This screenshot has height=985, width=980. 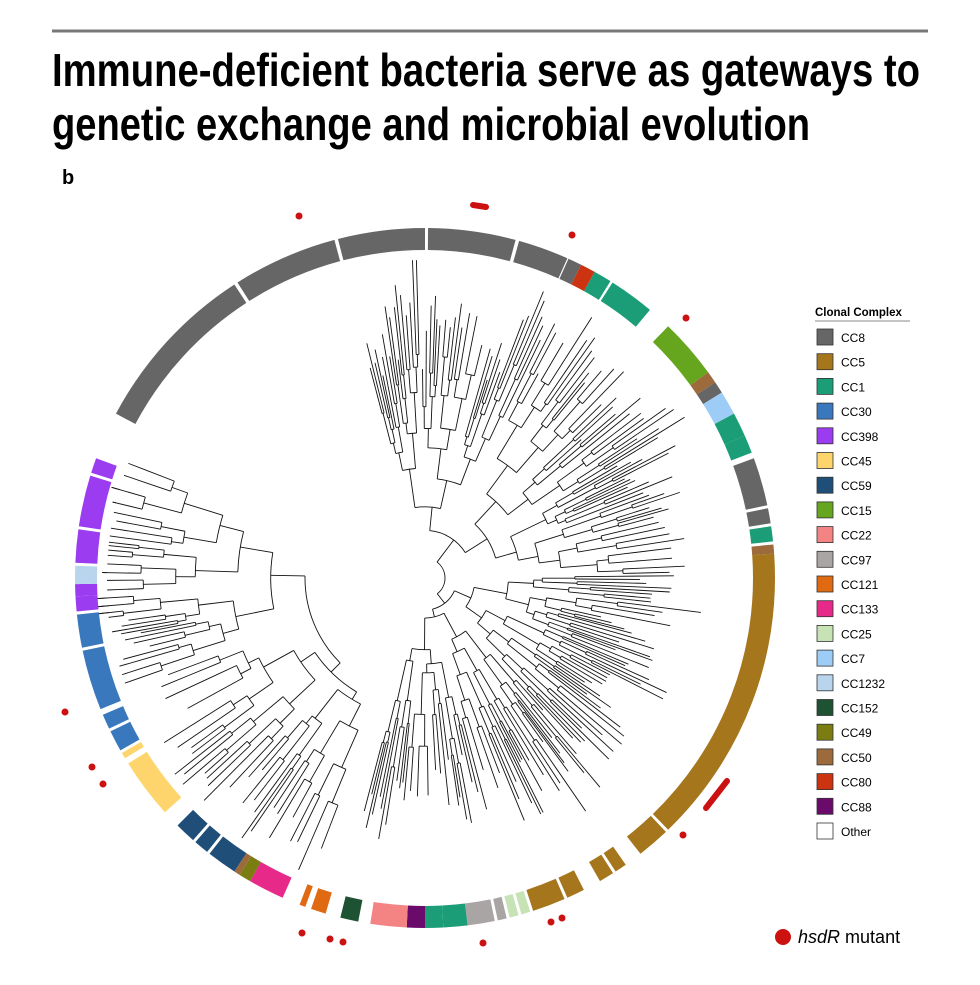 I want to click on legend-label: CC49, so click(x=856, y=733).